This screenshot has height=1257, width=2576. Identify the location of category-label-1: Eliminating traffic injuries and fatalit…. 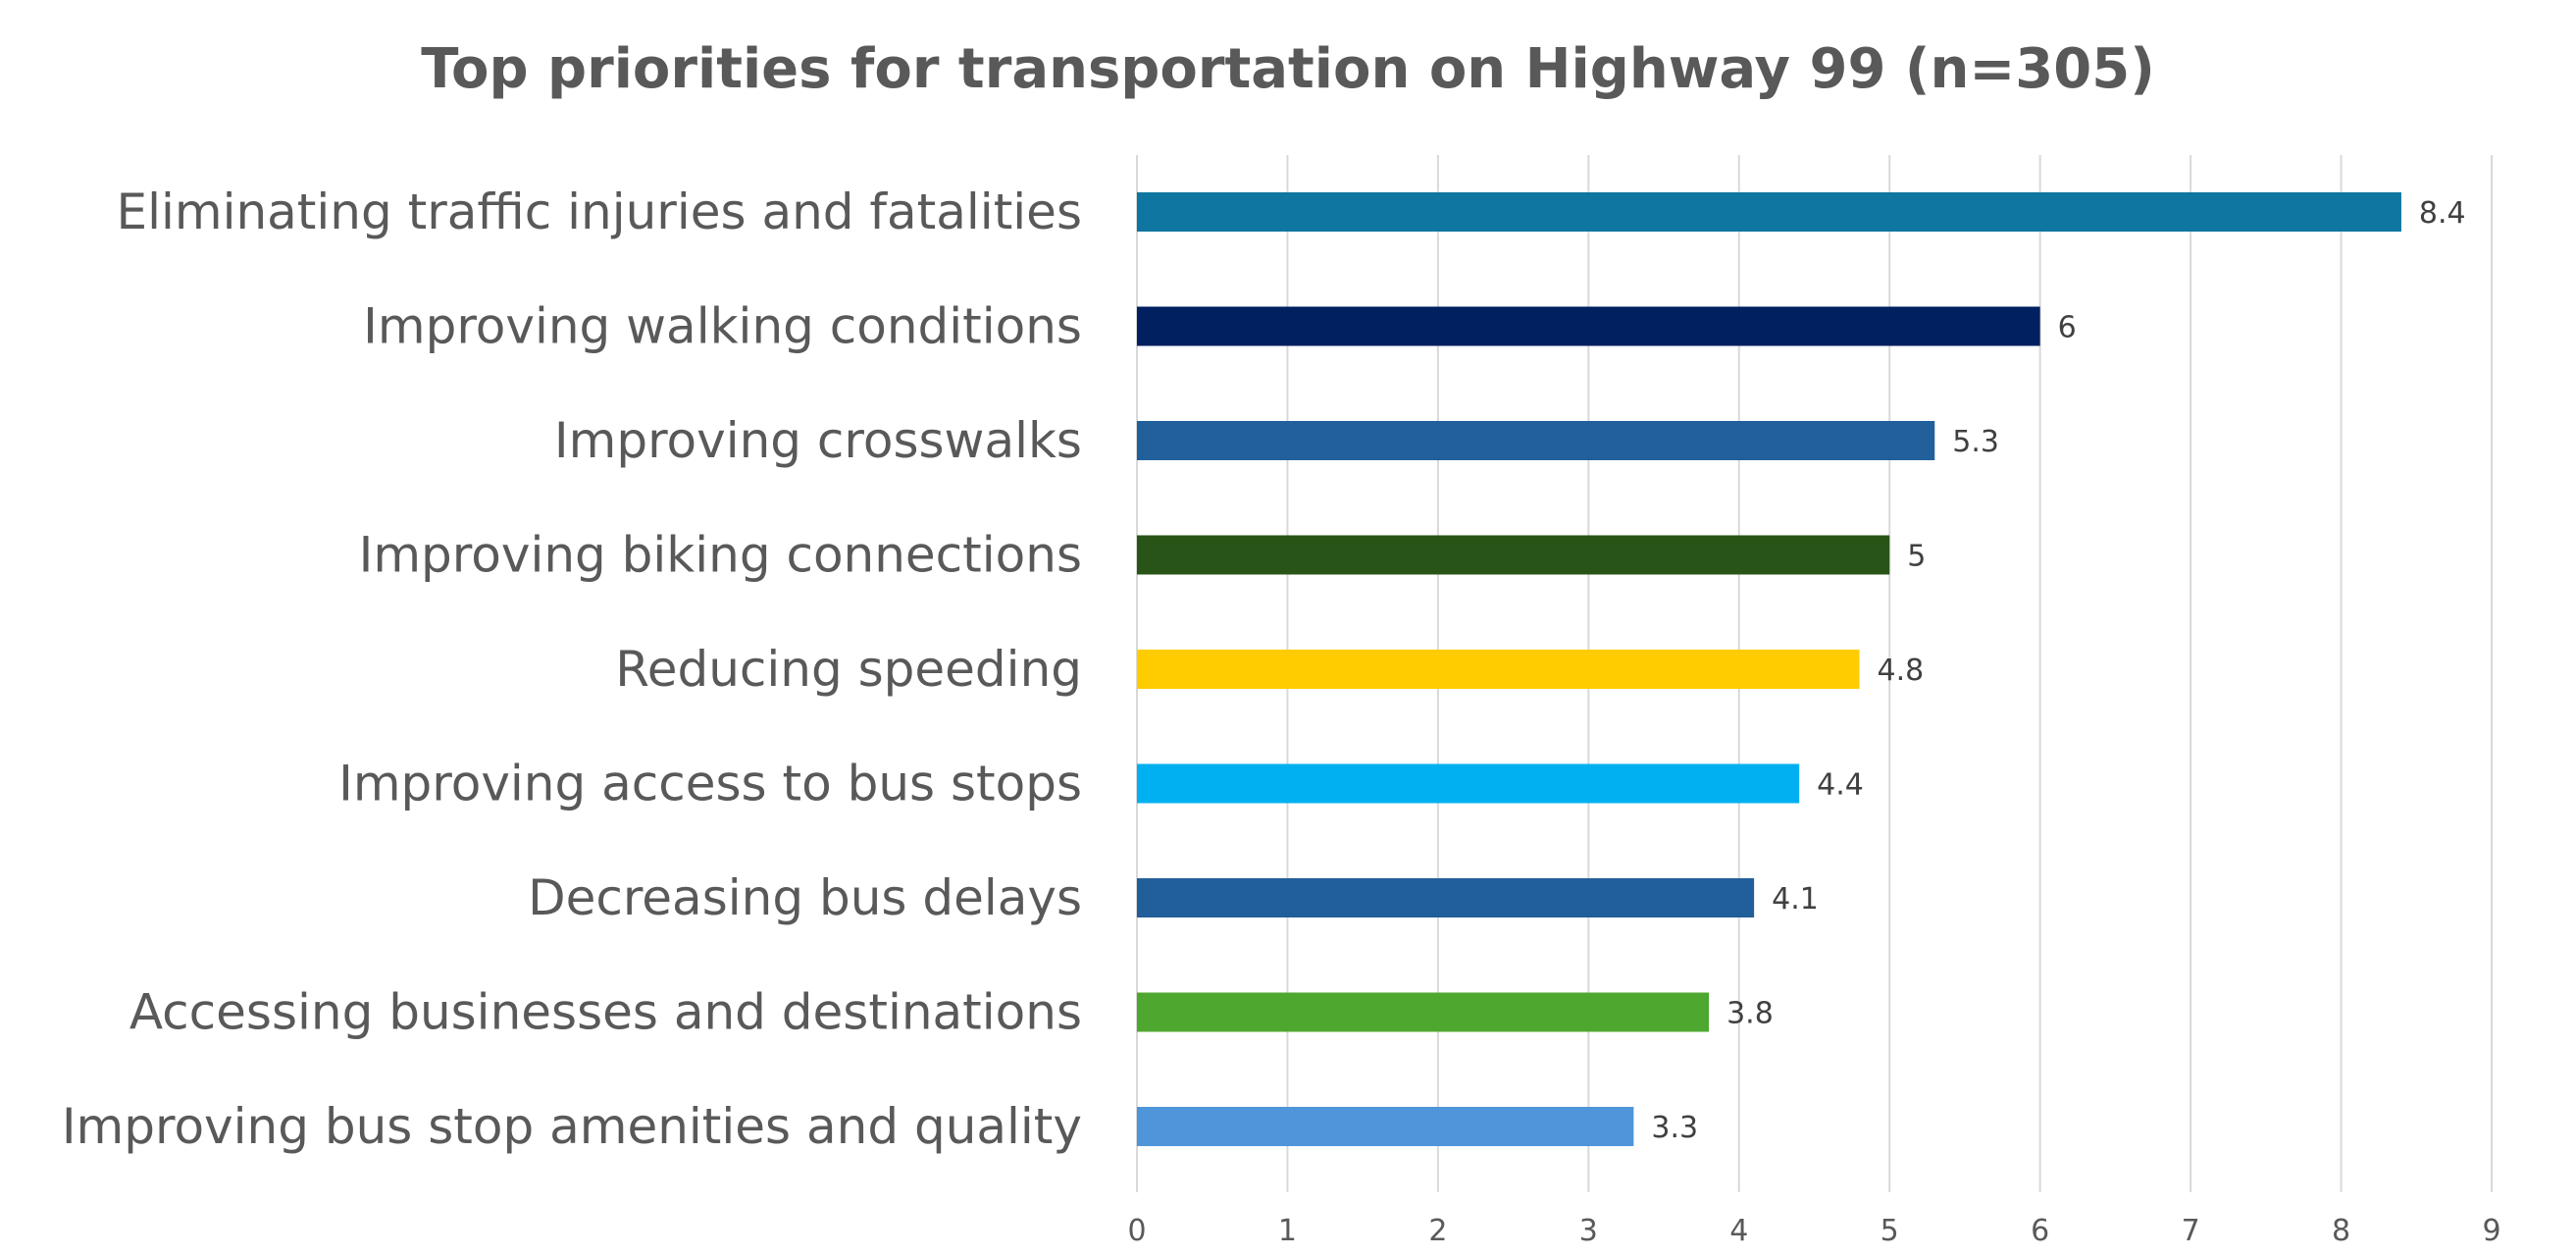
(600, 211).